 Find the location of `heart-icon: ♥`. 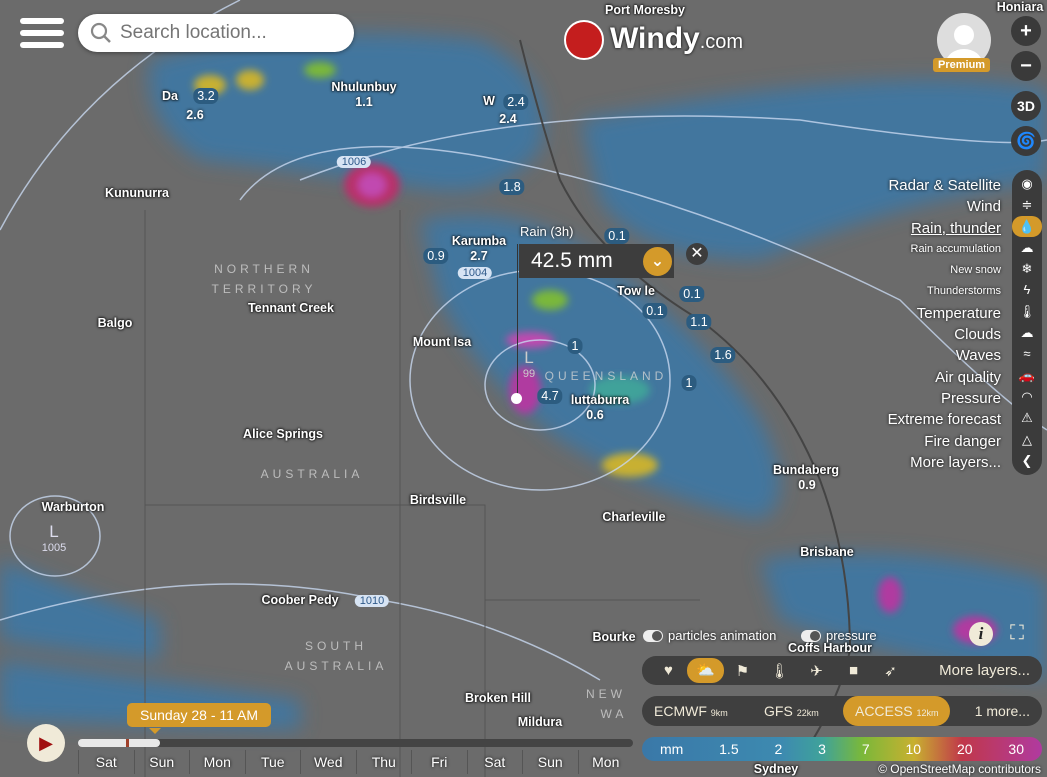

heart-icon: ♥ is located at coordinates (668, 670).